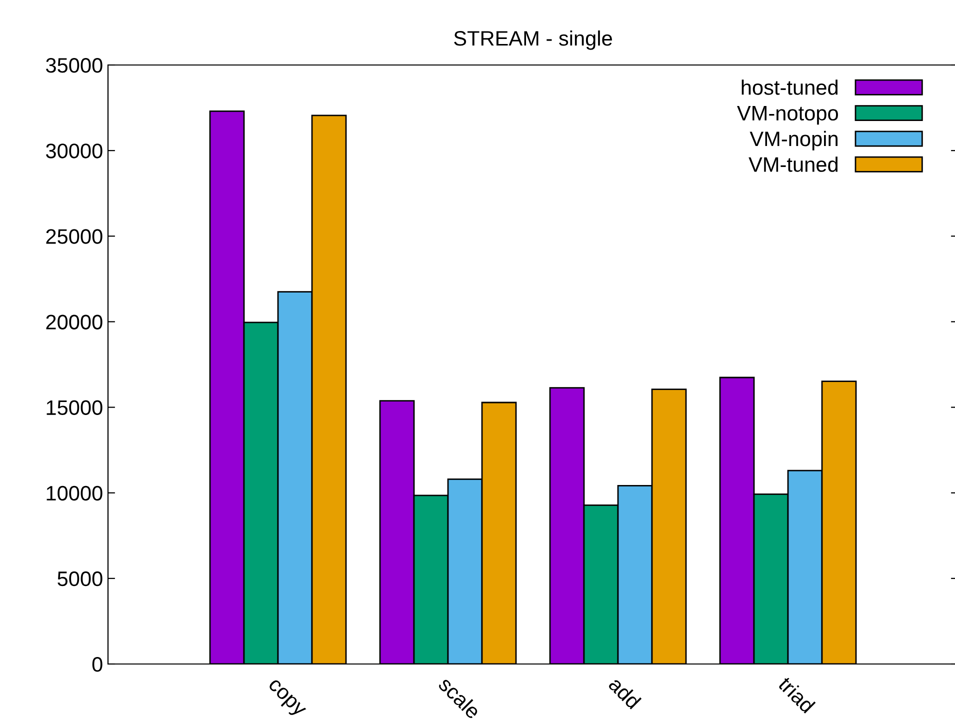 The height and width of the screenshot is (728, 955). Describe the element at coordinates (793, 164) in the screenshot. I see `legend-label: VM-tuned` at that location.